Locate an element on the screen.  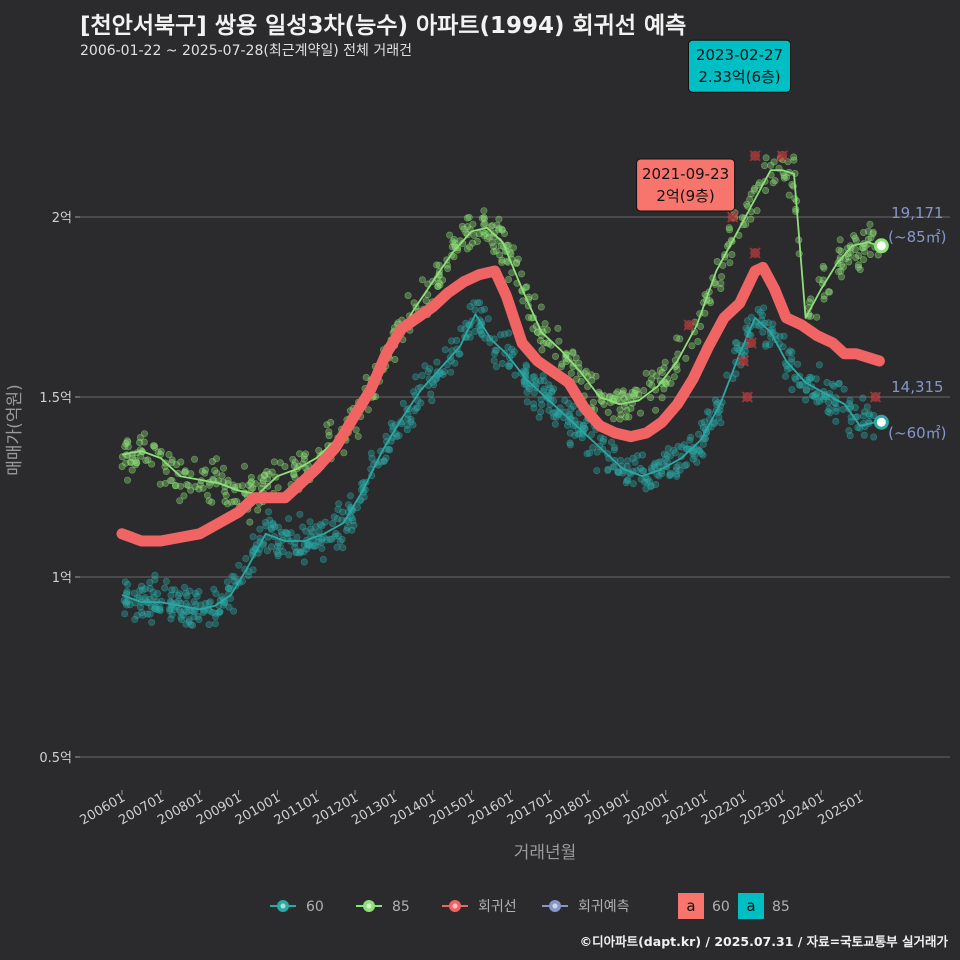
y-tick-label: 0.5억 is located at coordinates (55, 758).